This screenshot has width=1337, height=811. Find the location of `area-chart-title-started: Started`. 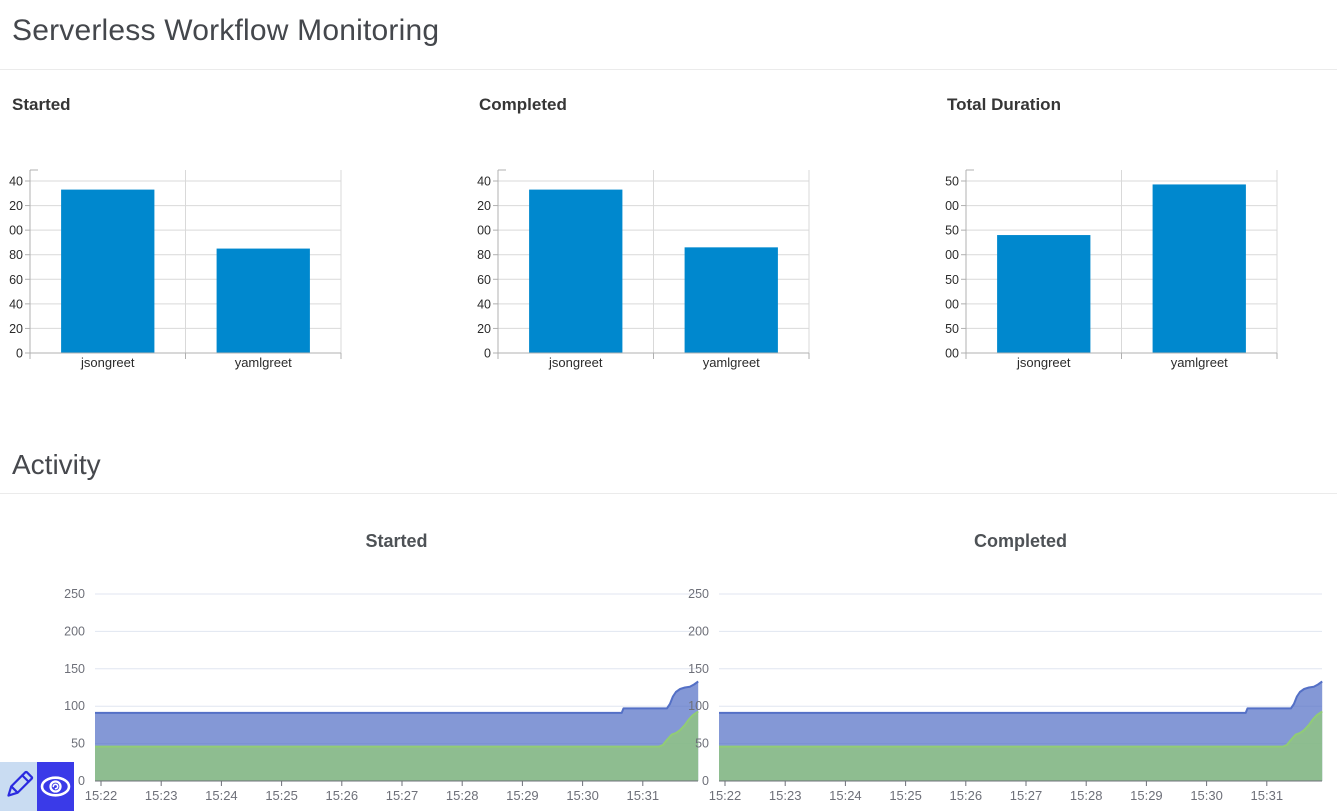

area-chart-title-started: Started is located at coordinates (396, 541).